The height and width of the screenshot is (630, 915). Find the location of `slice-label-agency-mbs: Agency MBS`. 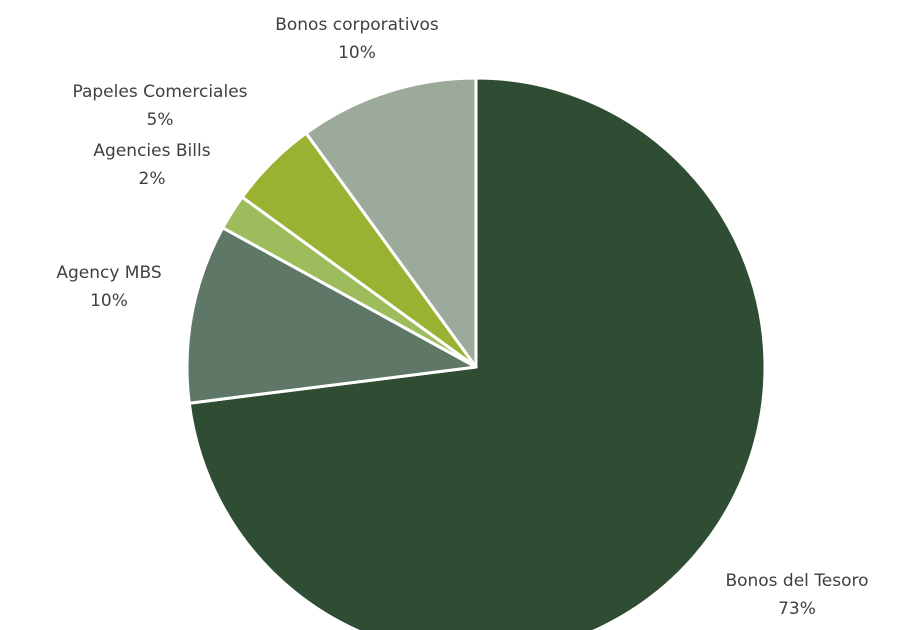

slice-label-agency-mbs: Agency MBS is located at coordinates (108, 273).